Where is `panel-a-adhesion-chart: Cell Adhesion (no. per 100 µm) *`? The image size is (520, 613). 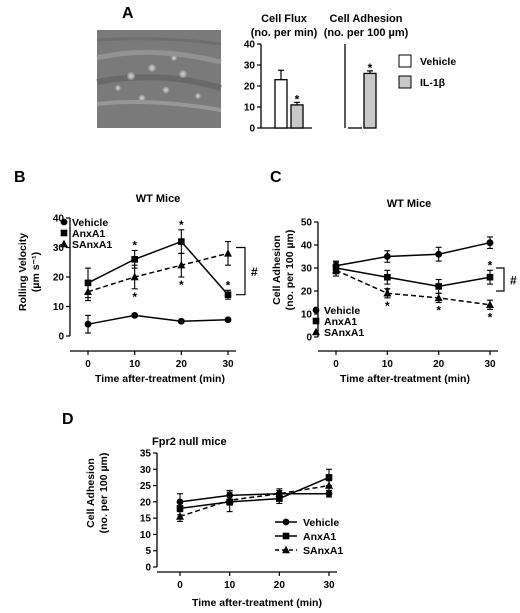 panel-a-adhesion-chart: Cell Adhesion (no. per 100 µm) * is located at coordinates (366, 71).